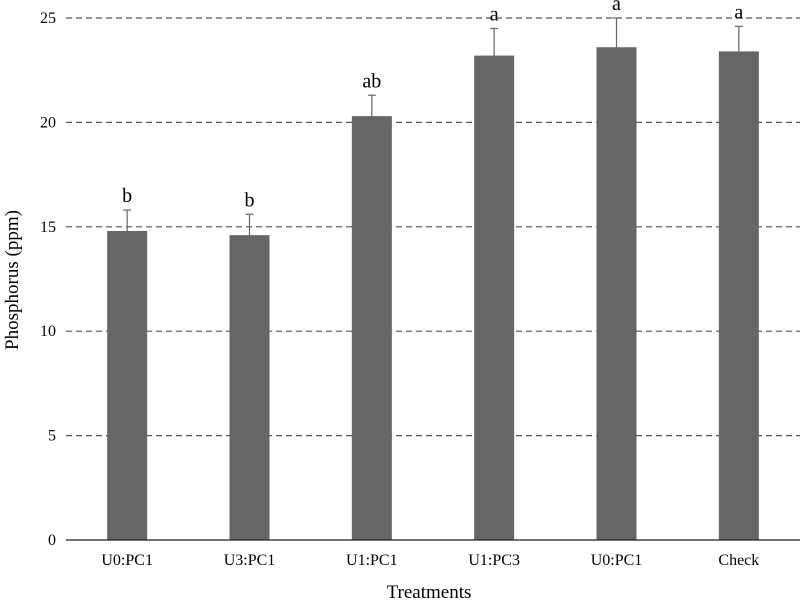  Describe the element at coordinates (52, 436) in the screenshot. I see `y-tick-label: 5` at that location.